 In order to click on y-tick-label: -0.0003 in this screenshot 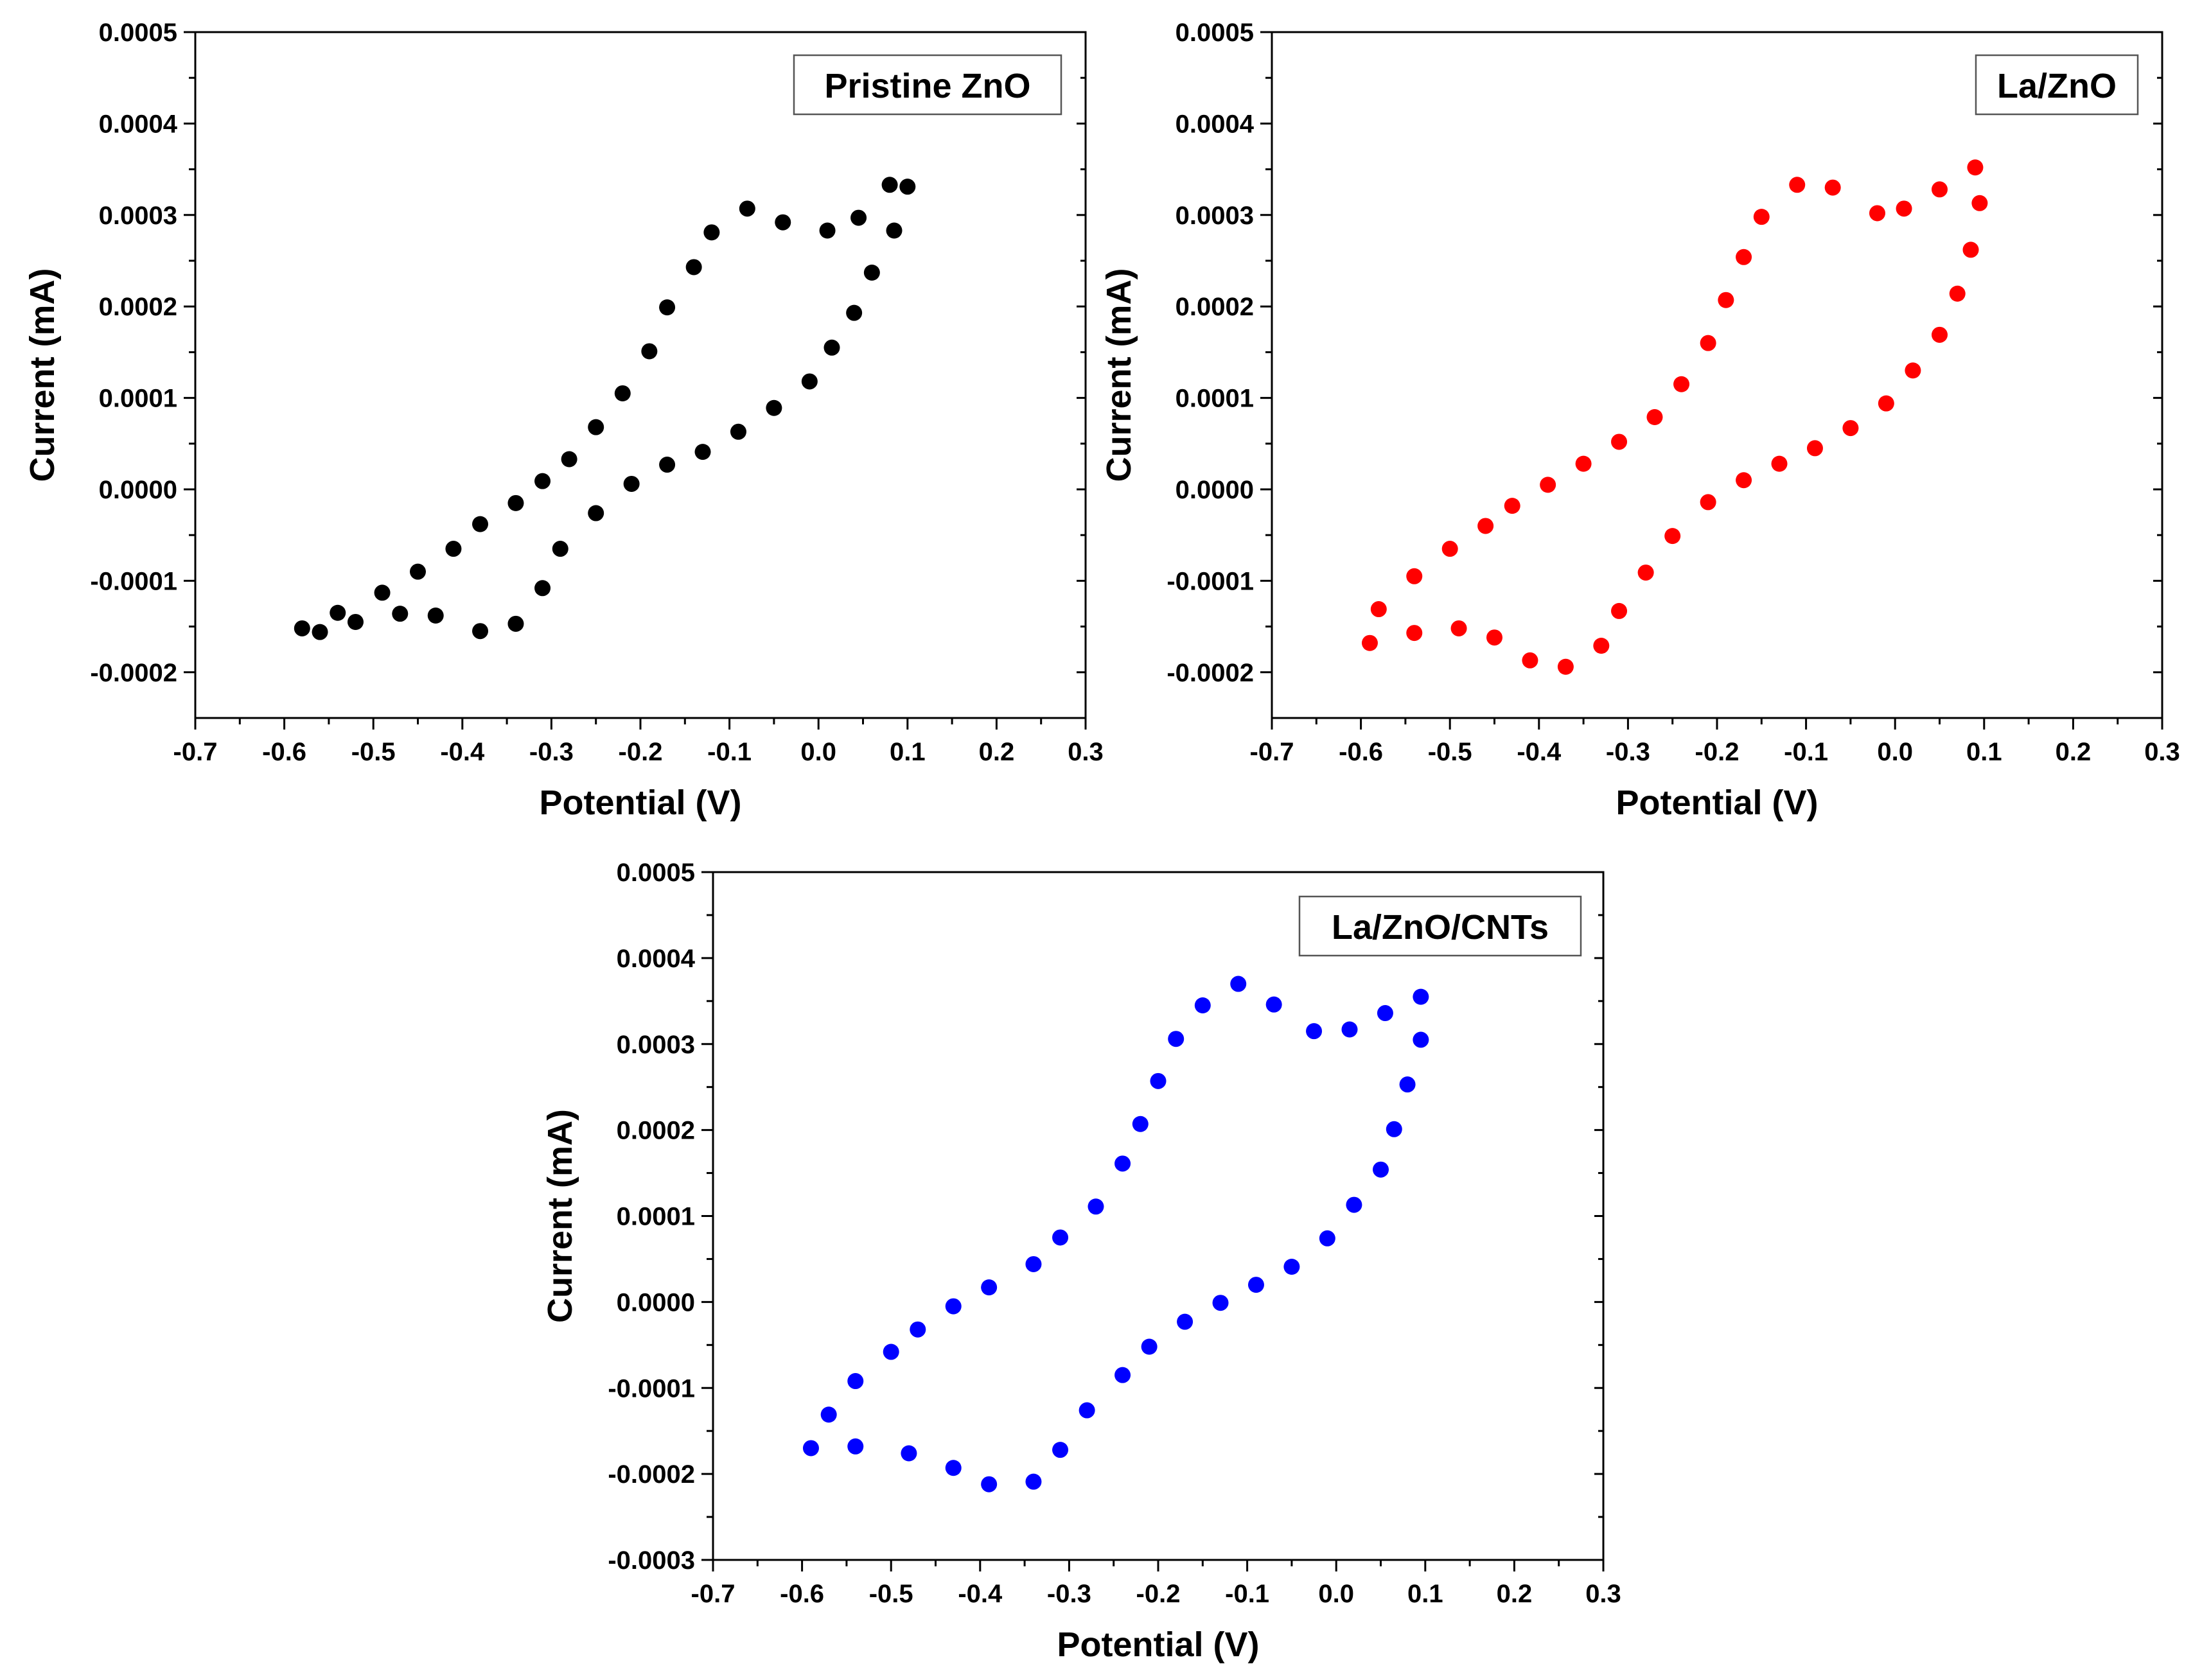, I will do `click(651, 1561)`.